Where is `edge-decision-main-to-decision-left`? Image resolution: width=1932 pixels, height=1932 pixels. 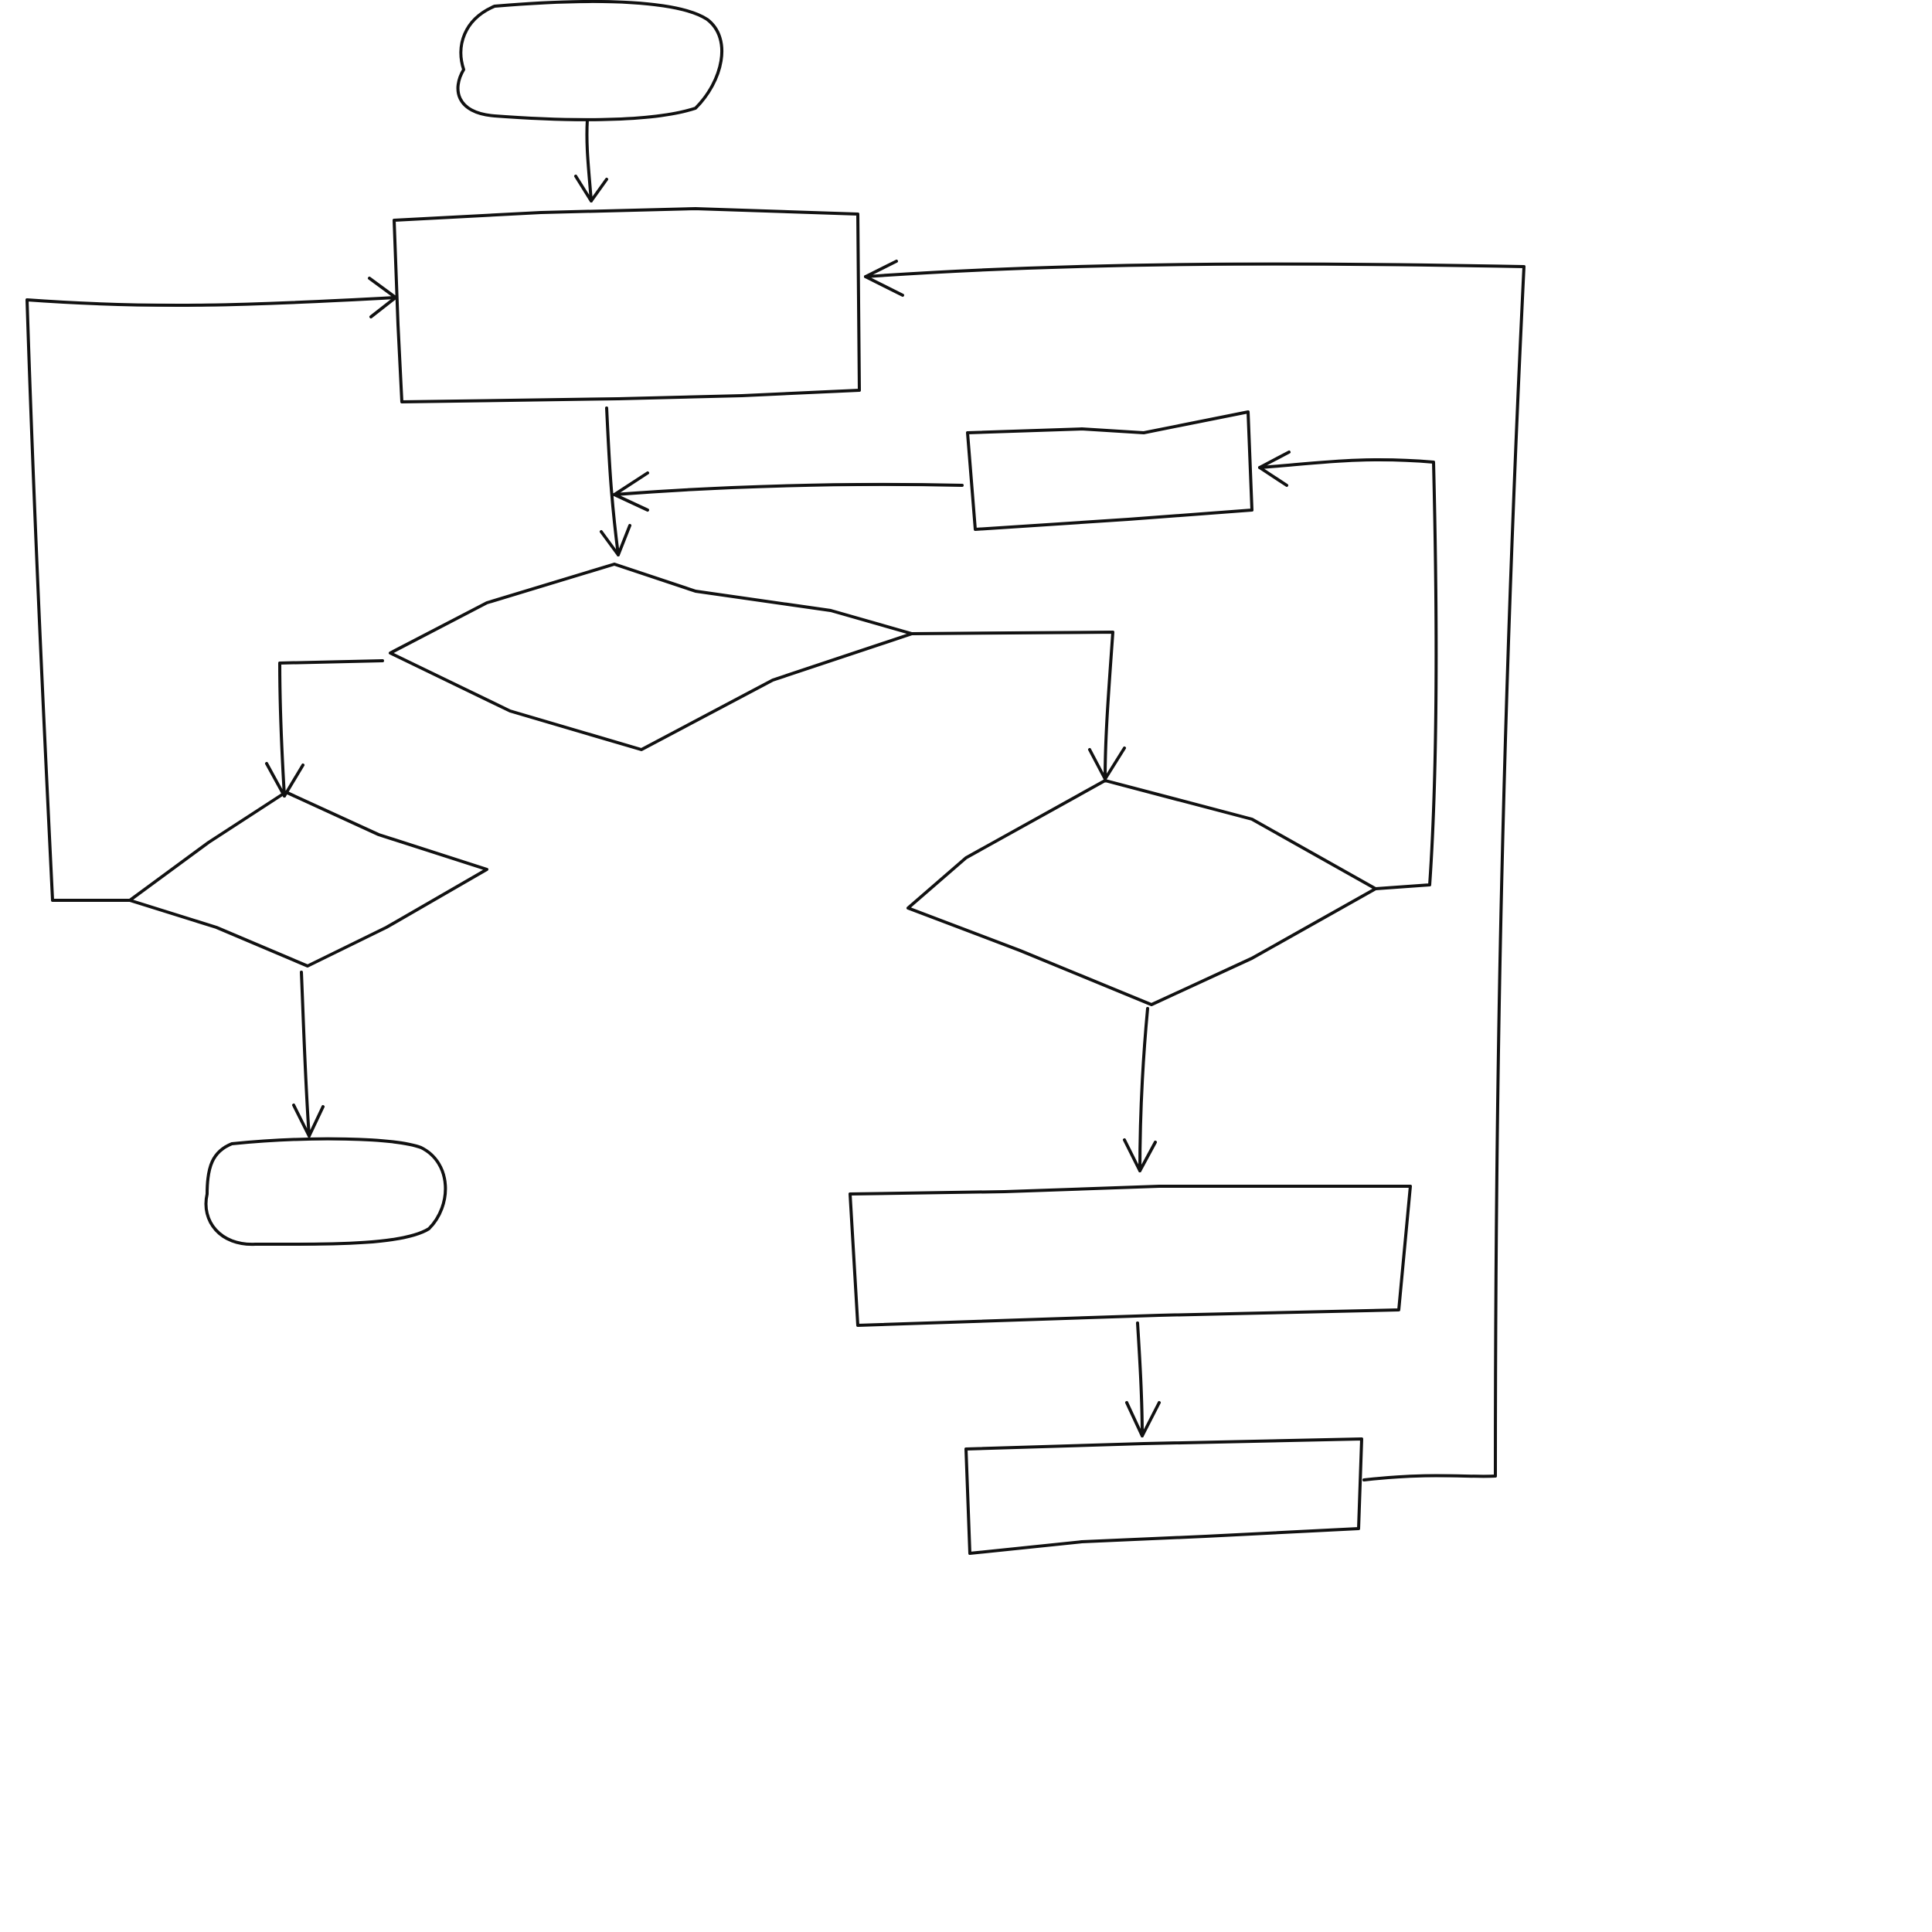
edge-decision-main-to-decision-left is located at coordinates (324, 728).